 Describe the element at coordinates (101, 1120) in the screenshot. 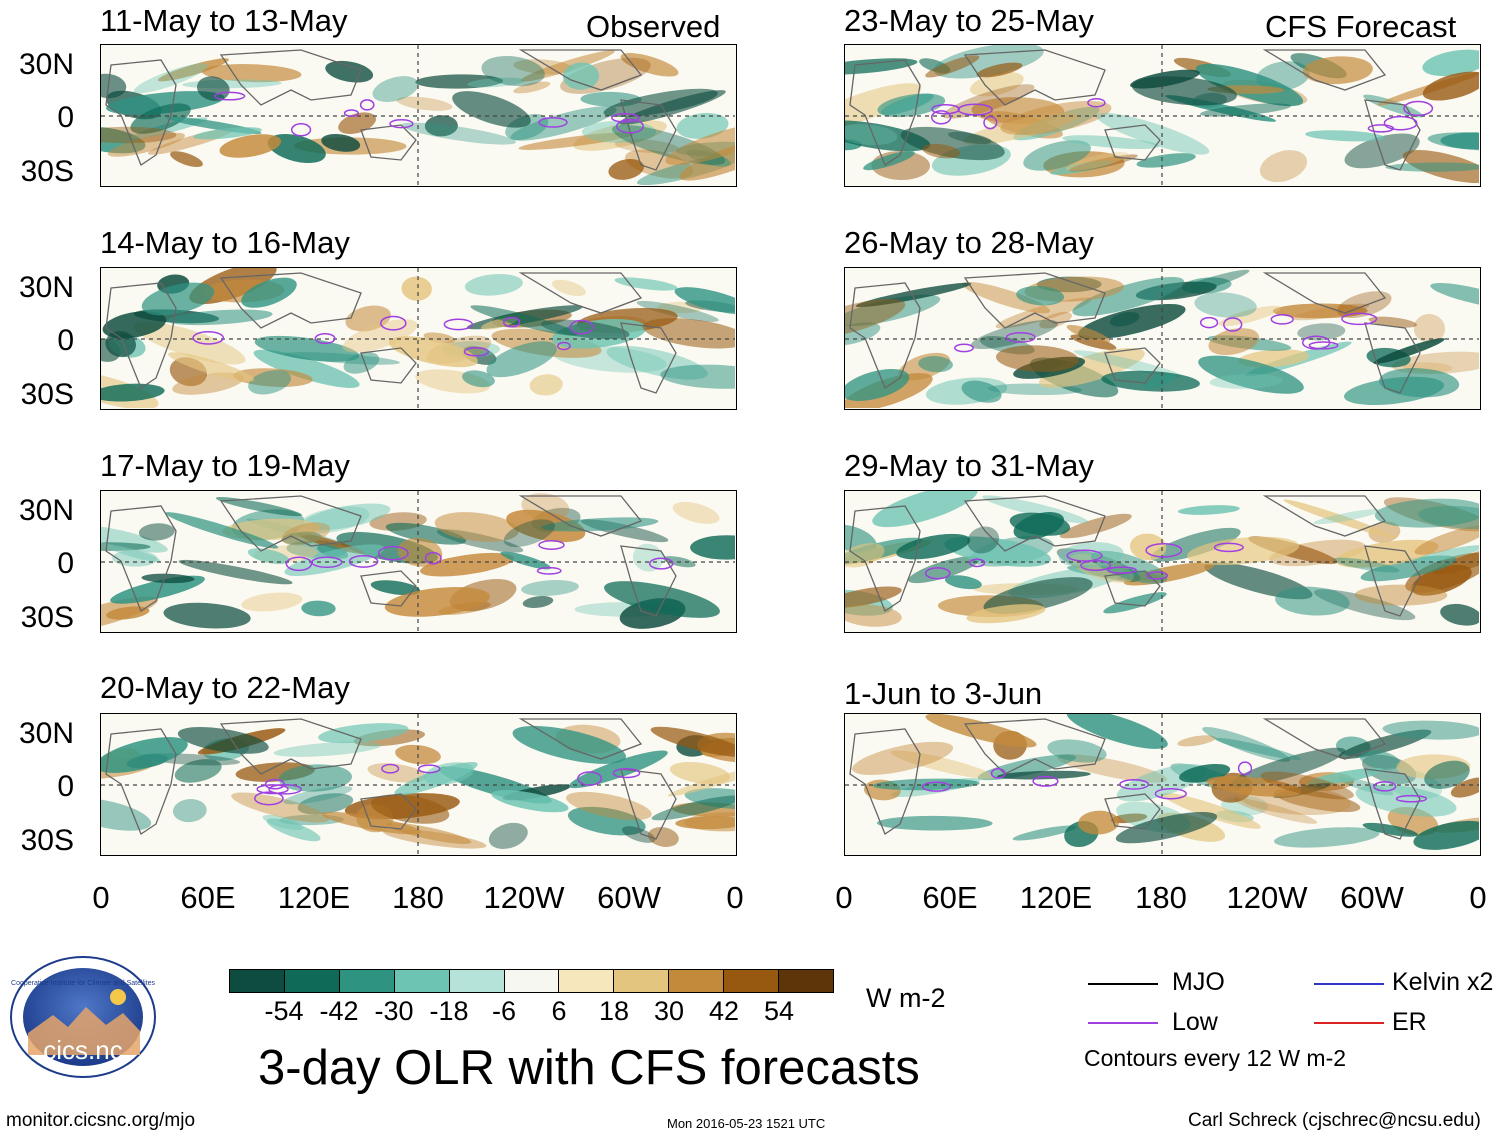

I see `footer-url: monitor.cicsnc.org/mjo` at that location.